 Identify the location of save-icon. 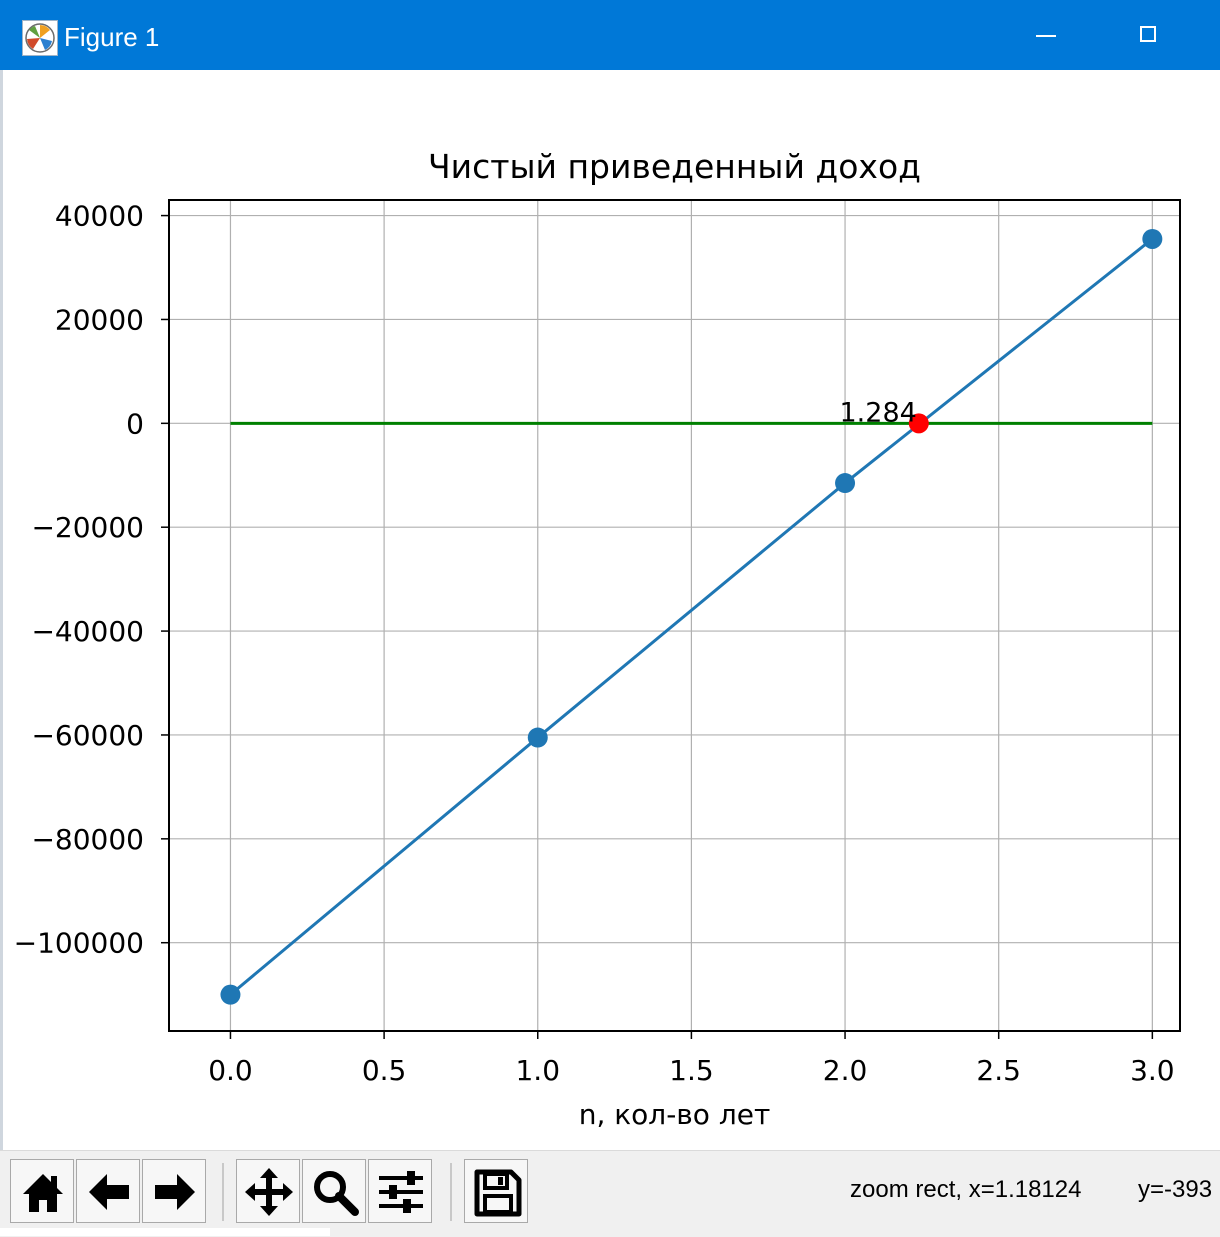
(498, 1193).